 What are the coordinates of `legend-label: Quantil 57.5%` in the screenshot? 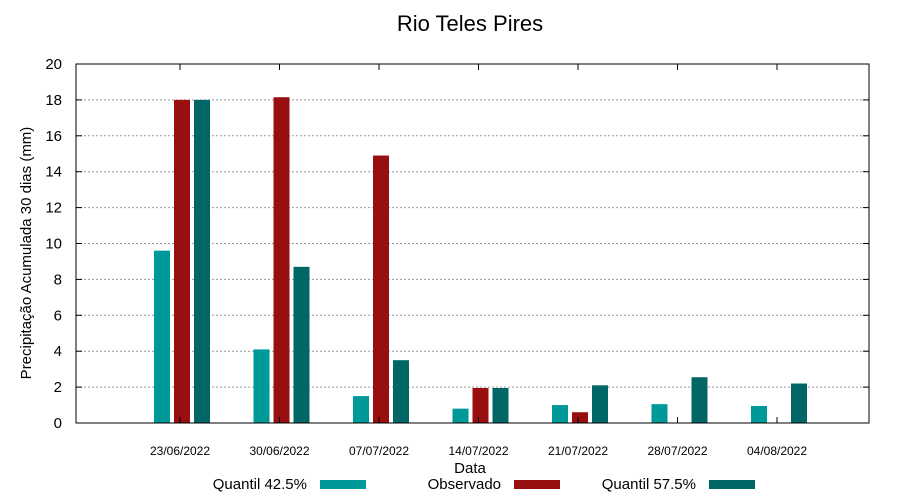 It's located at (649, 484).